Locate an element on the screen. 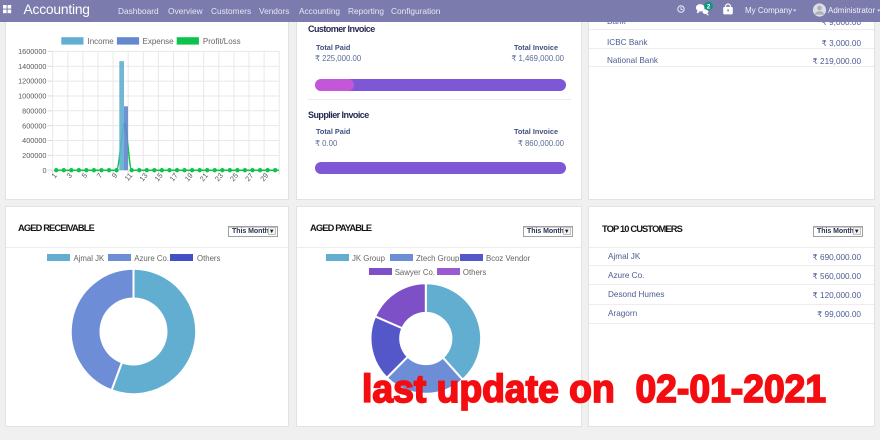 The height and width of the screenshot is (440, 880). svg-text: 13 is located at coordinates (143, 177).